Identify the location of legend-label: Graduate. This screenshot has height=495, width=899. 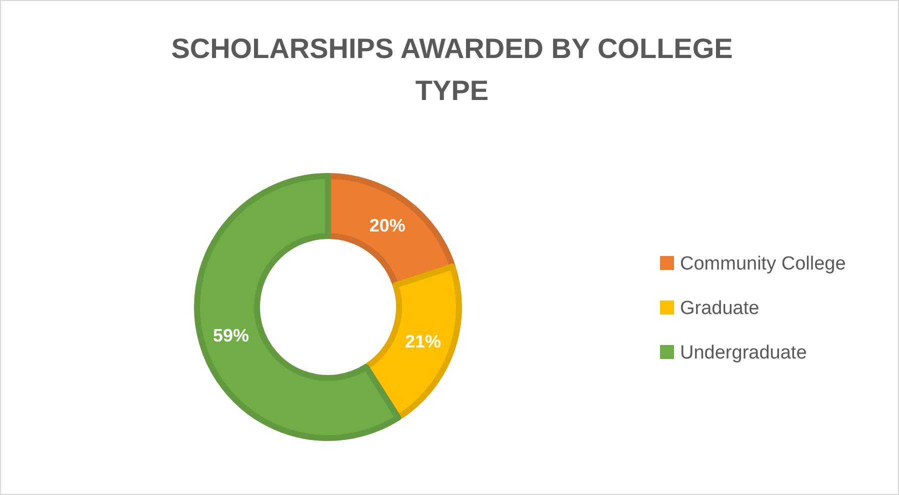
(720, 309).